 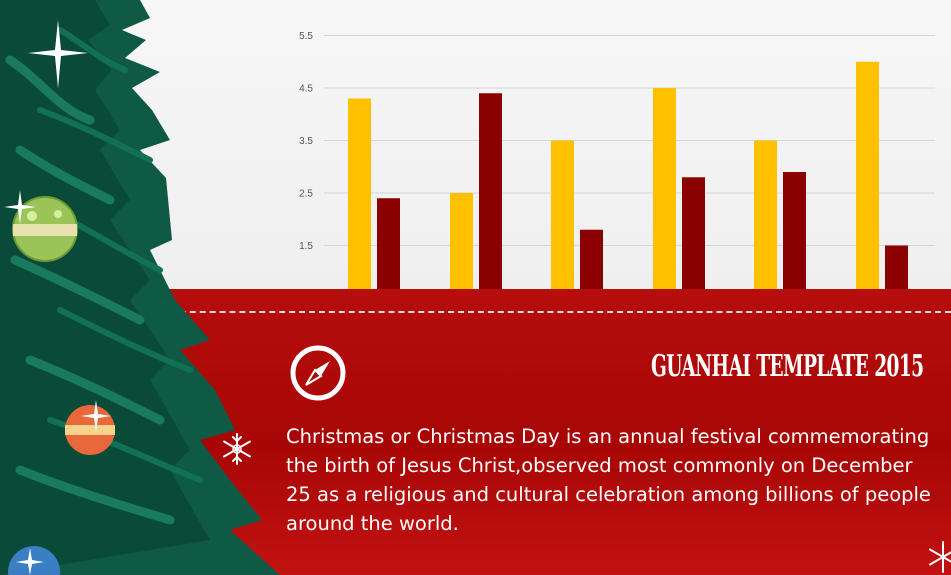 What do you see at coordinates (306, 36) in the screenshot?
I see `y-tick-label: 5.5` at bounding box center [306, 36].